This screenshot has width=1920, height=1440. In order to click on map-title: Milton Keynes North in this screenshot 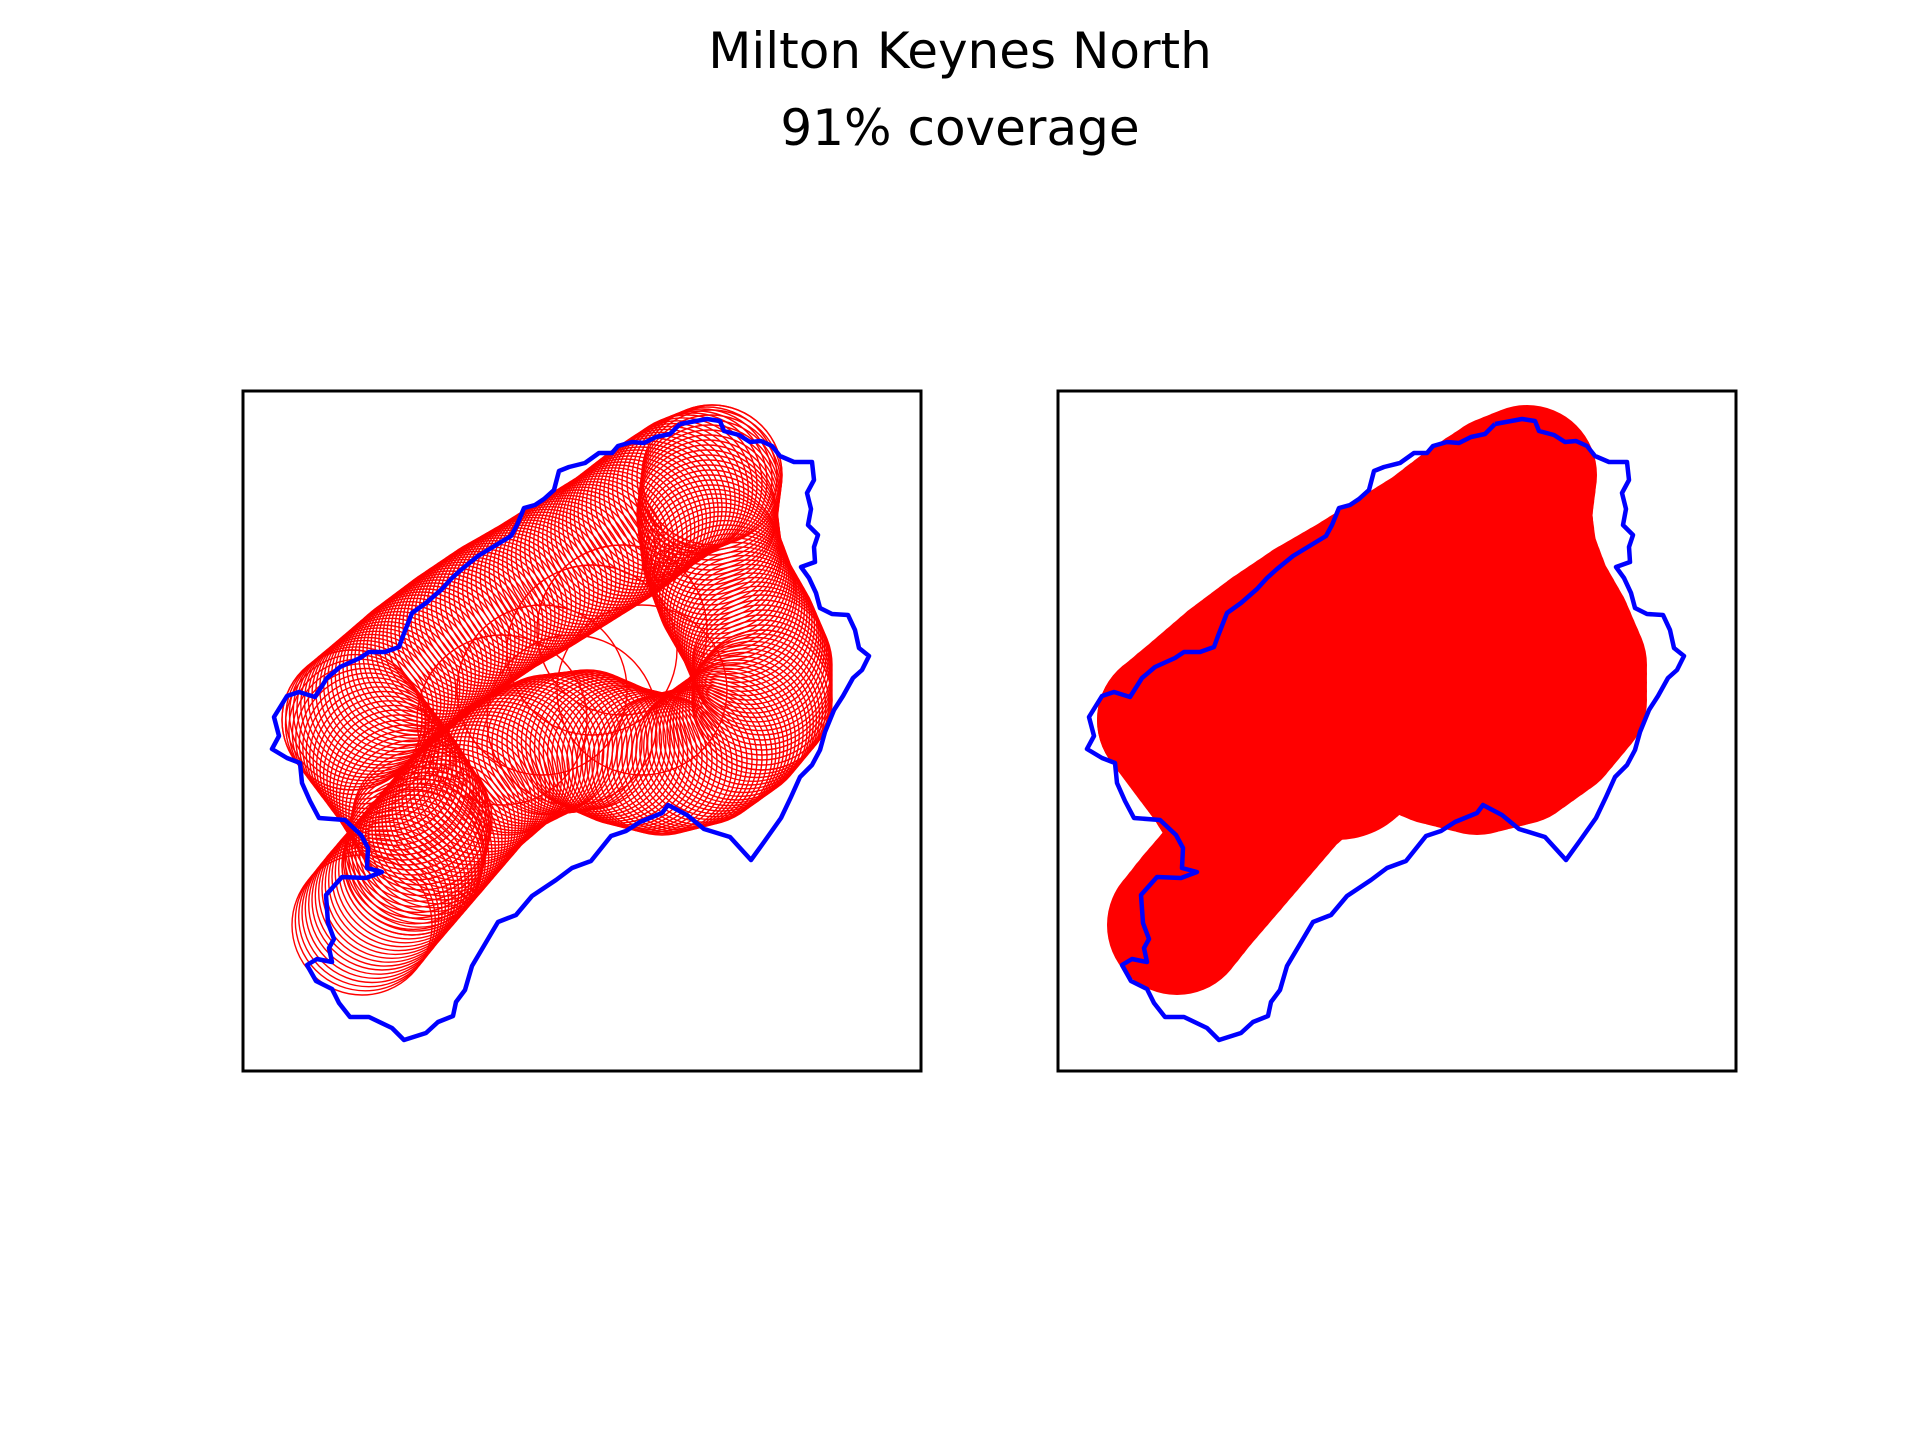, I will do `click(960, 51)`.